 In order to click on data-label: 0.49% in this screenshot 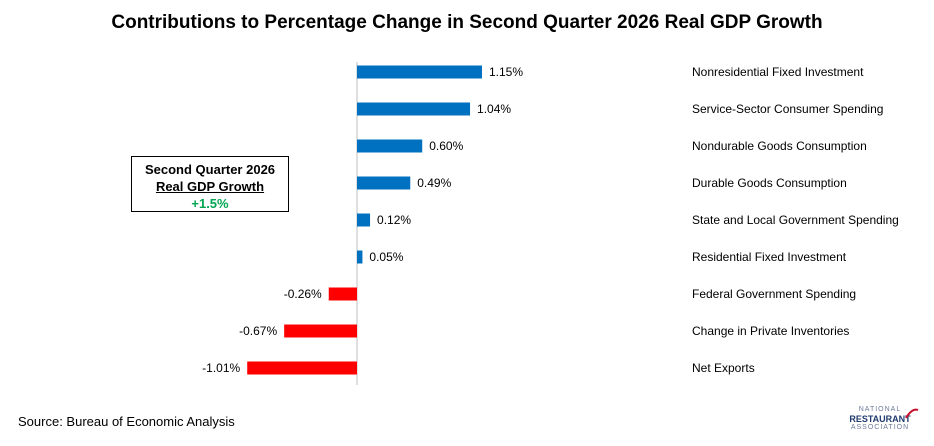, I will do `click(434, 183)`.